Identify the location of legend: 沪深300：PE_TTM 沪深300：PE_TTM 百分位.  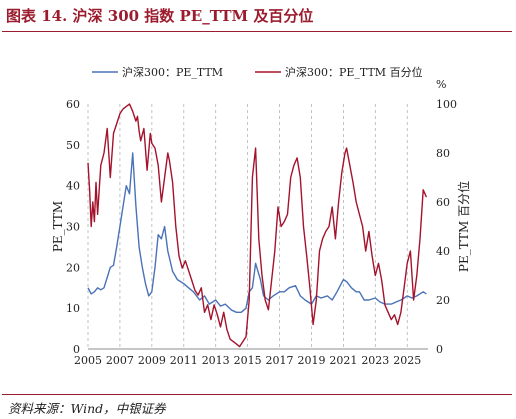
(257, 72).